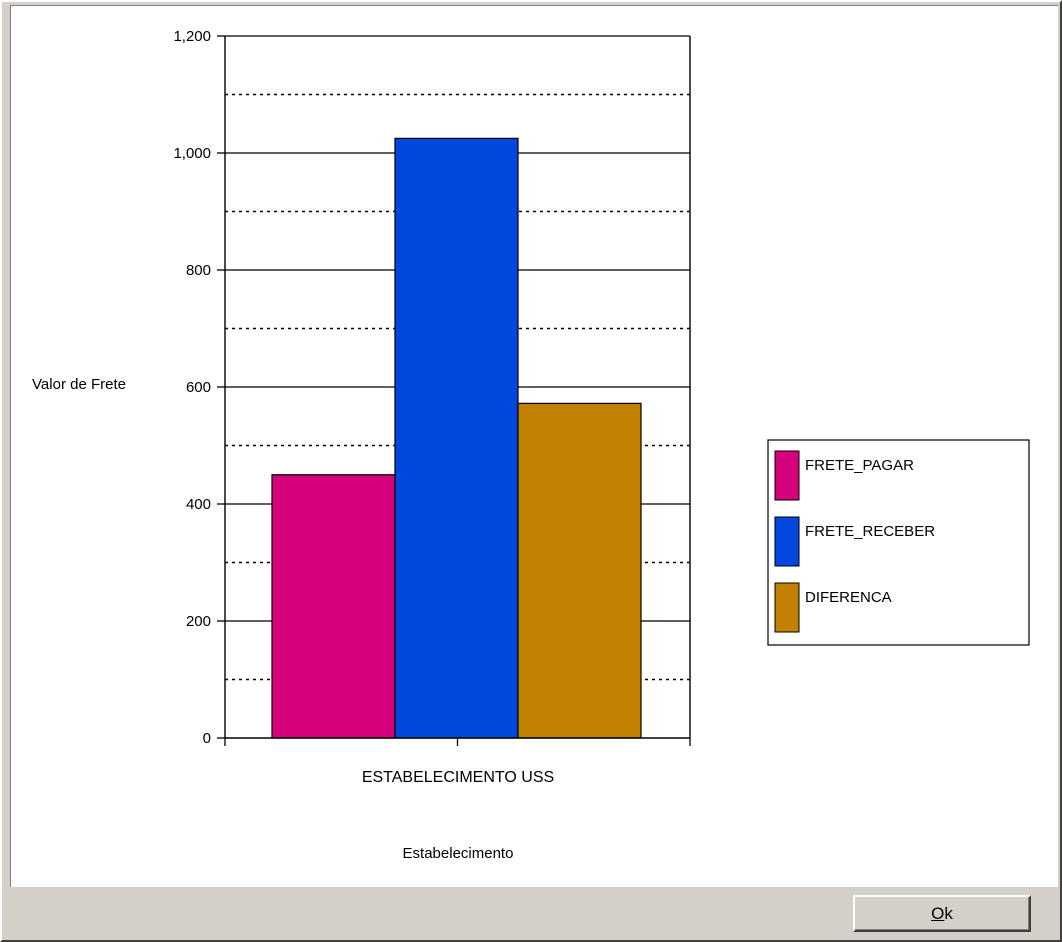 The width and height of the screenshot is (1062, 942). I want to click on y-tick-label: 200, so click(198, 621).